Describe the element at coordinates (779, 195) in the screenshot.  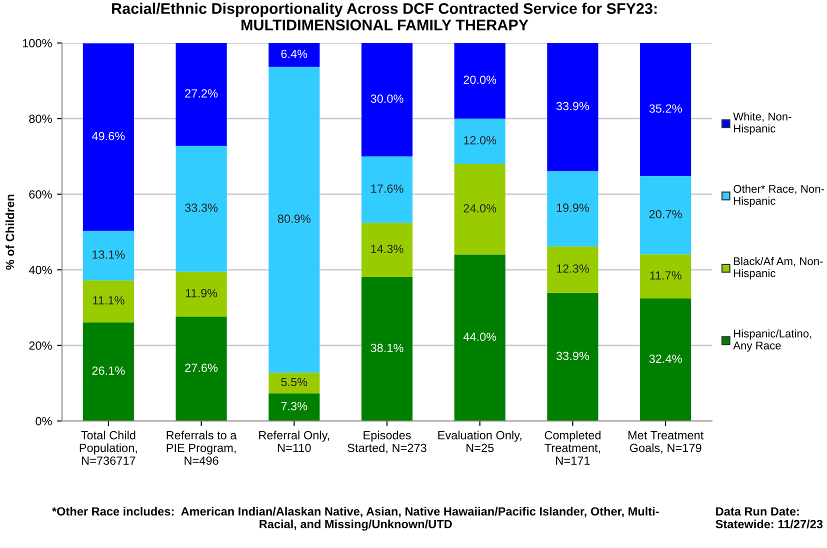
I see `legend-label: Other* Race, Non- Hispanic` at that location.